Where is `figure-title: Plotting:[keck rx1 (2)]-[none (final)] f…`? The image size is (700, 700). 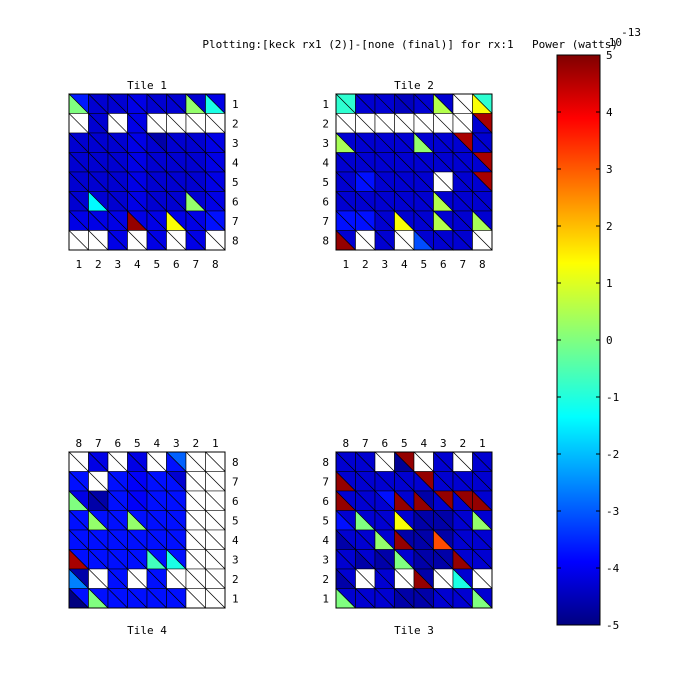 figure-title: Plotting:[keck rx1 (2)]-[none (final)] f… is located at coordinates (357, 44).